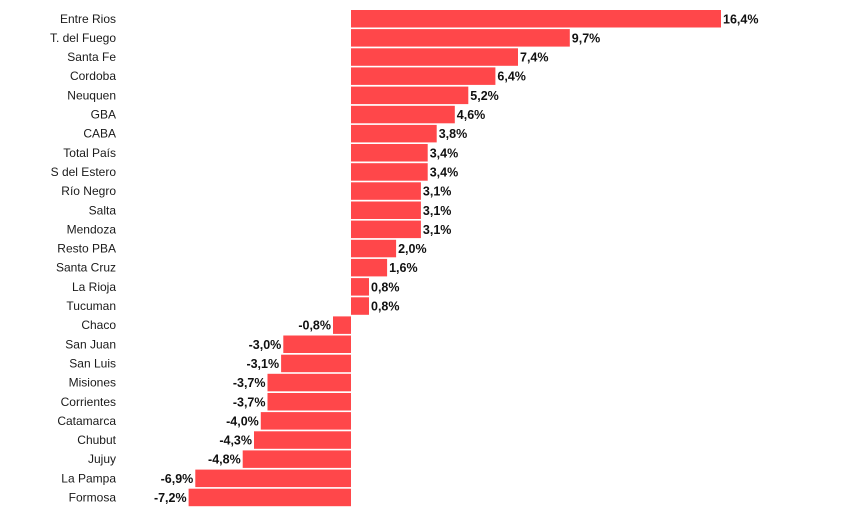 The height and width of the screenshot is (522, 863). What do you see at coordinates (84, 172) in the screenshot?
I see `category-label: S del Estero` at bounding box center [84, 172].